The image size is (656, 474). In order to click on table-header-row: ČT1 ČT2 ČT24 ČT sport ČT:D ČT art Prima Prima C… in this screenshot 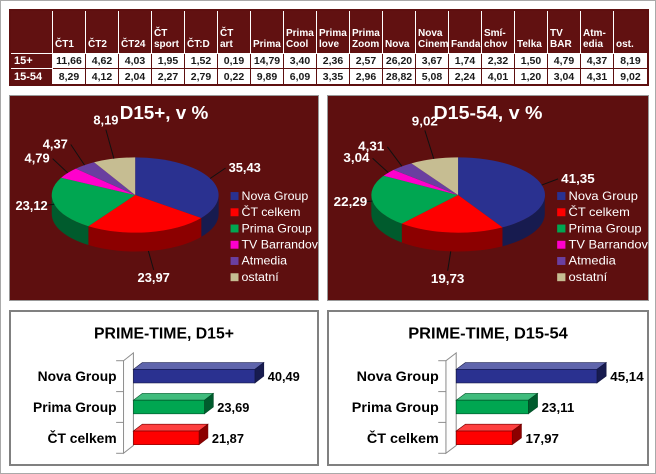, I will do `click(329, 32)`.